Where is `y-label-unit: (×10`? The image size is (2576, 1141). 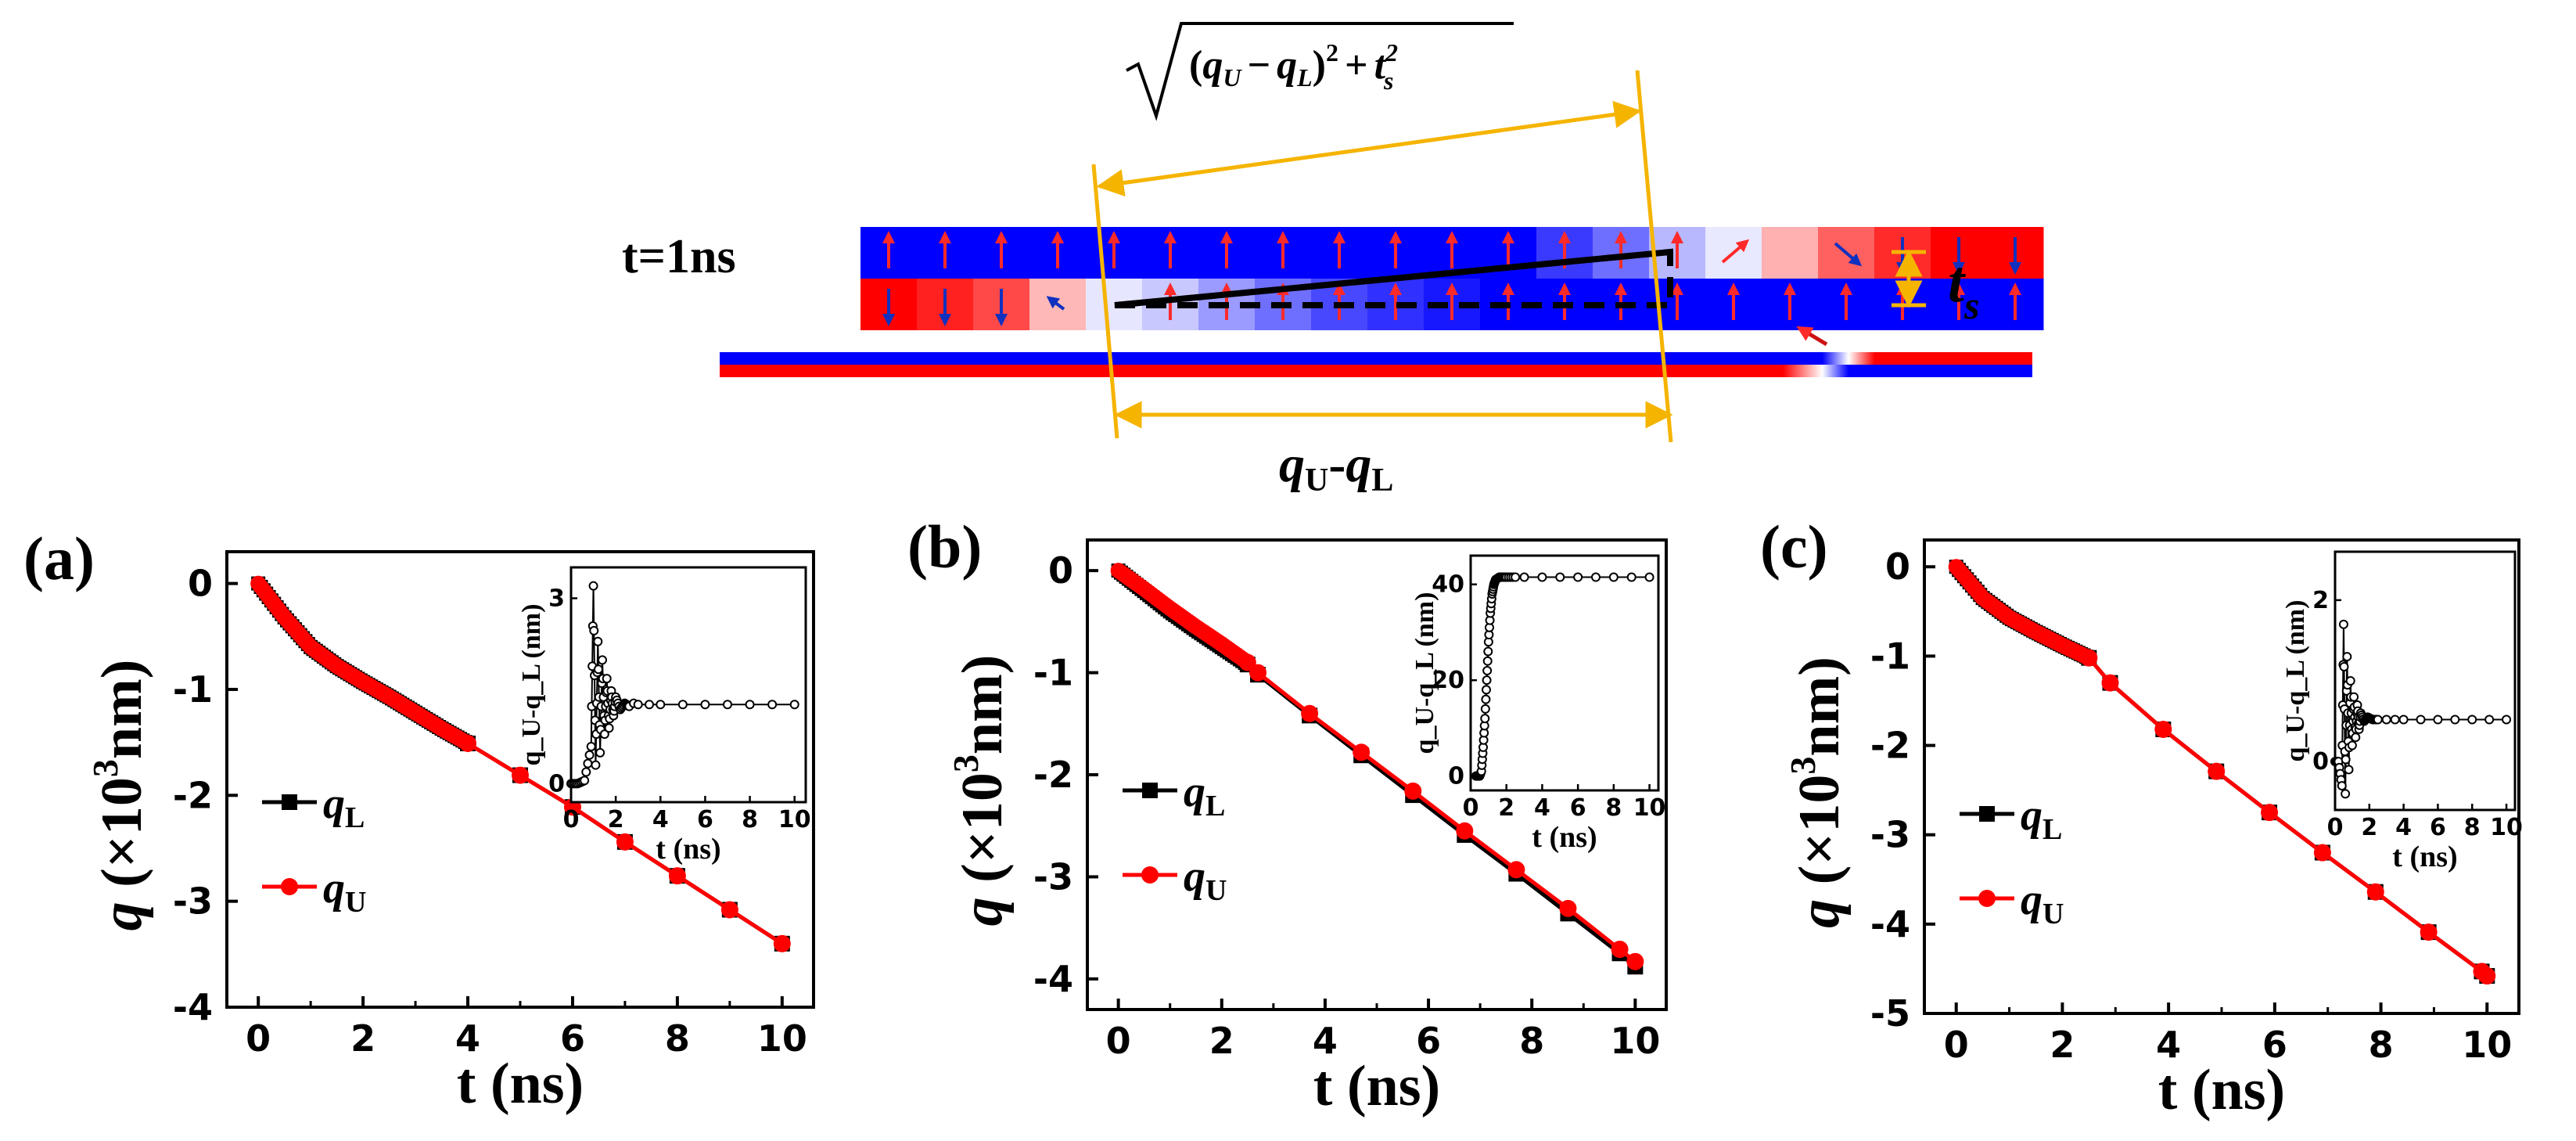
y-label-unit: (×10 is located at coordinates (1819, 830).